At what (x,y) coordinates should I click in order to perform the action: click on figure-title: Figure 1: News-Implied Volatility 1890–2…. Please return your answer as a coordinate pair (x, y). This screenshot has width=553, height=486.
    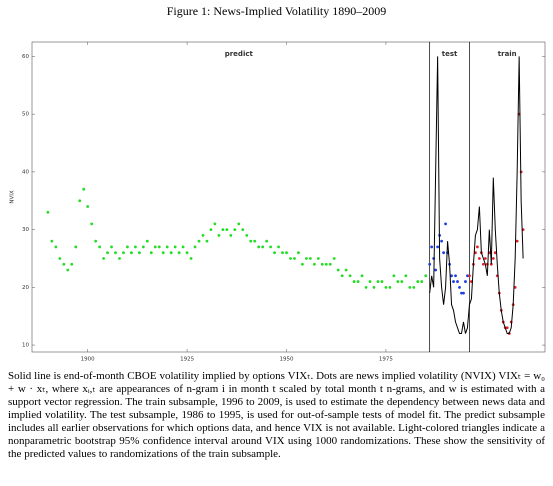
    Looking at the image, I should click on (276, 11).